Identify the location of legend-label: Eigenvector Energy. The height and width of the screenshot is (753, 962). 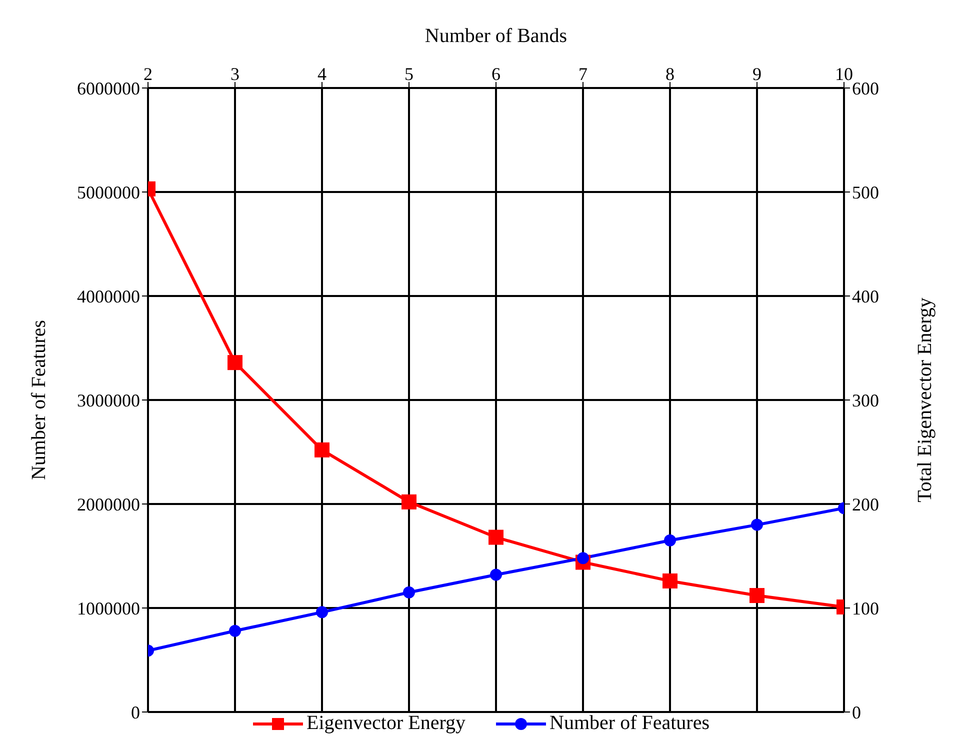
(386, 723).